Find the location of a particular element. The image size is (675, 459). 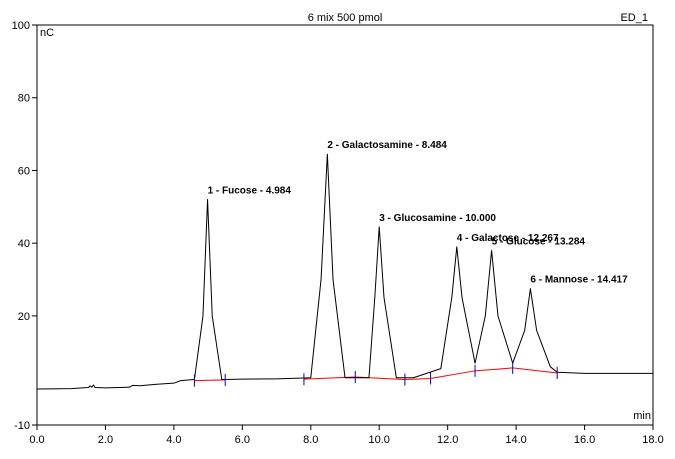

peak-label: 3 - Glucosamine - 10.000 is located at coordinates (437, 218).